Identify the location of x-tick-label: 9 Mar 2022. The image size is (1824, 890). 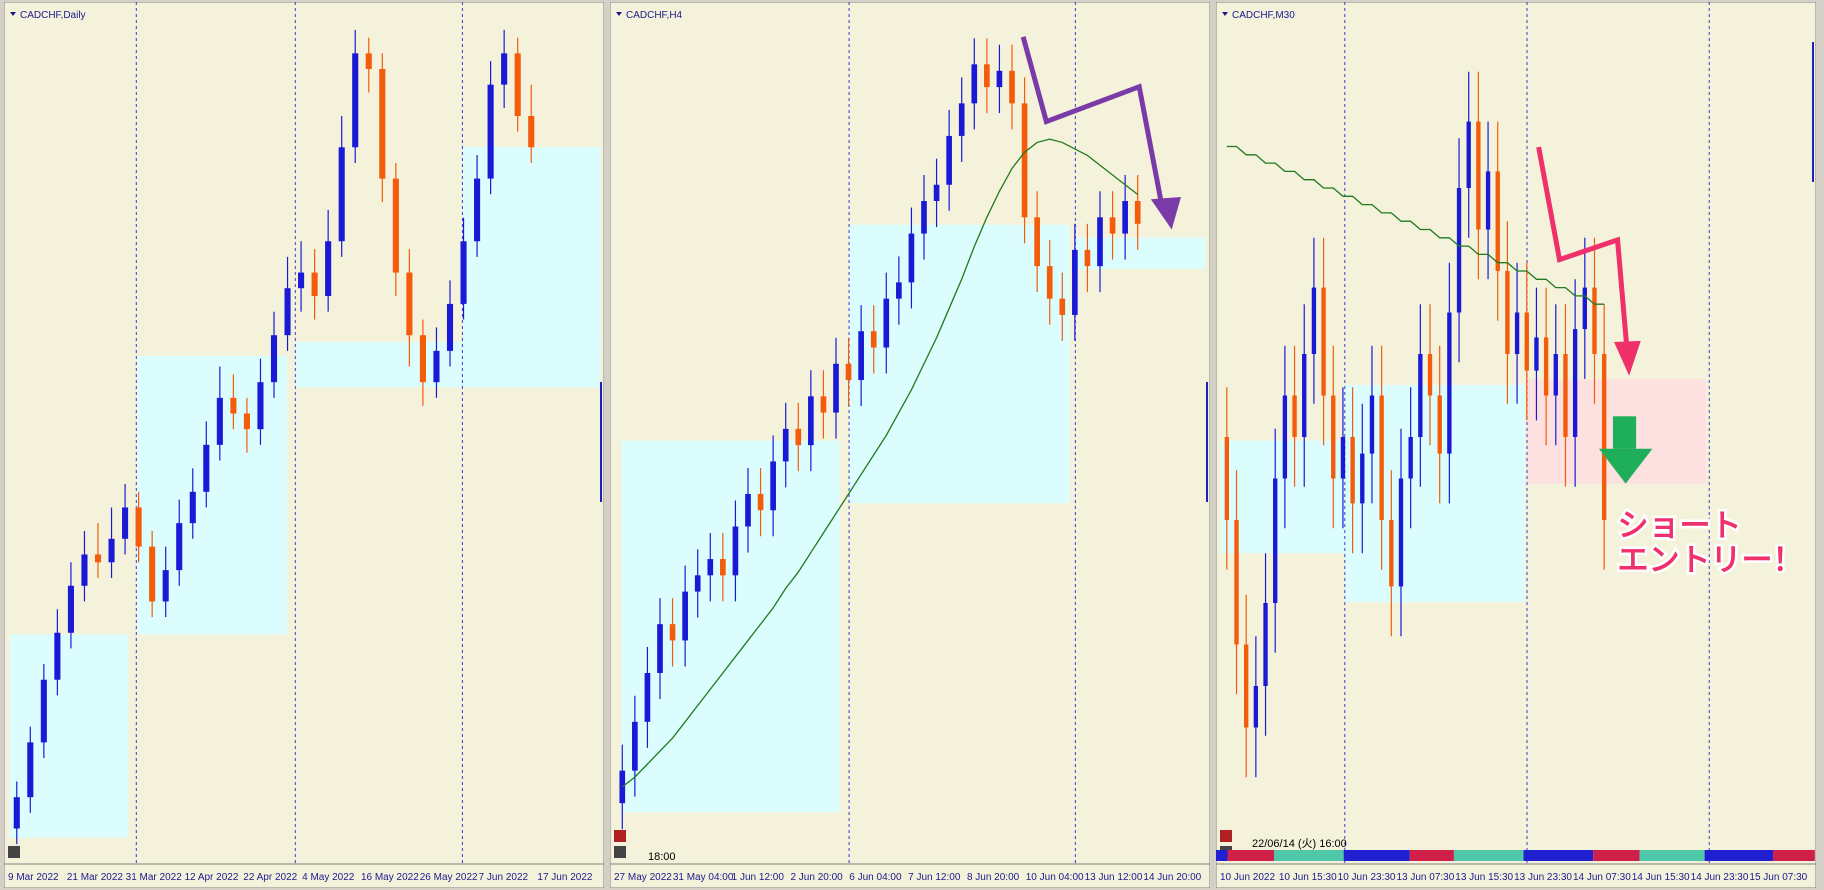
(33, 877).